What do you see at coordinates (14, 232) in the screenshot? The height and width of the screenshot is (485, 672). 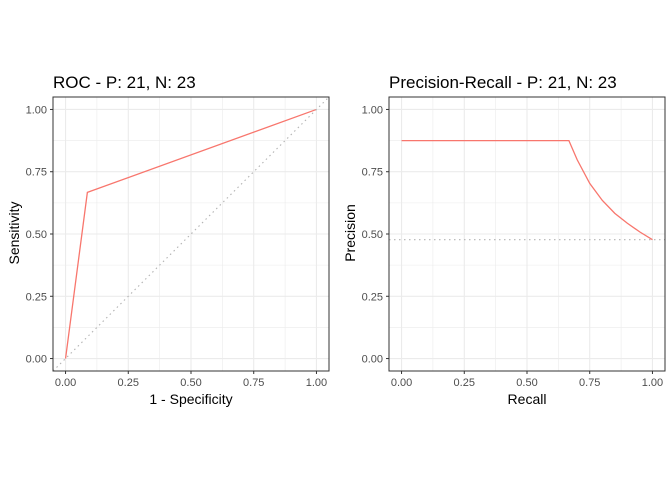 I see `y-axis-title: Sensitivity` at bounding box center [14, 232].